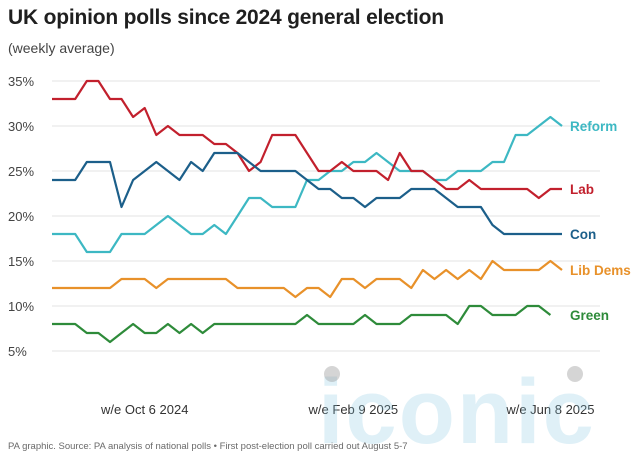 This screenshot has width=640, height=465. What do you see at coordinates (332, 374) in the screenshot?
I see `watermark-dot-left` at bounding box center [332, 374].